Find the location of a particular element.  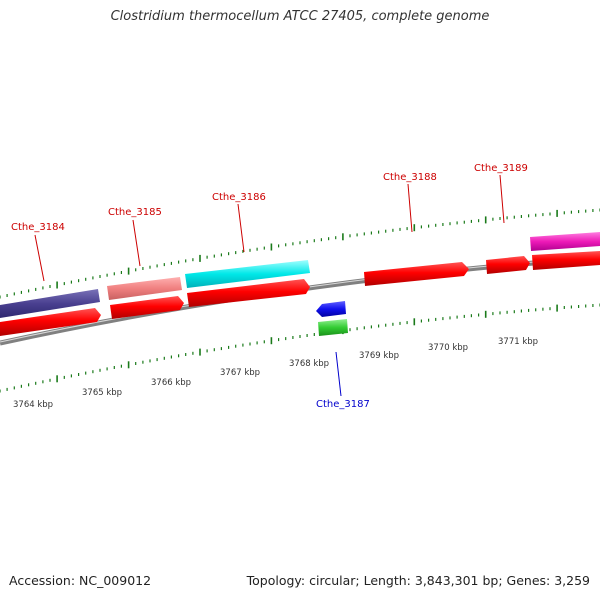

scale-label-3768: 3768 kbp is located at coordinates (309, 364).